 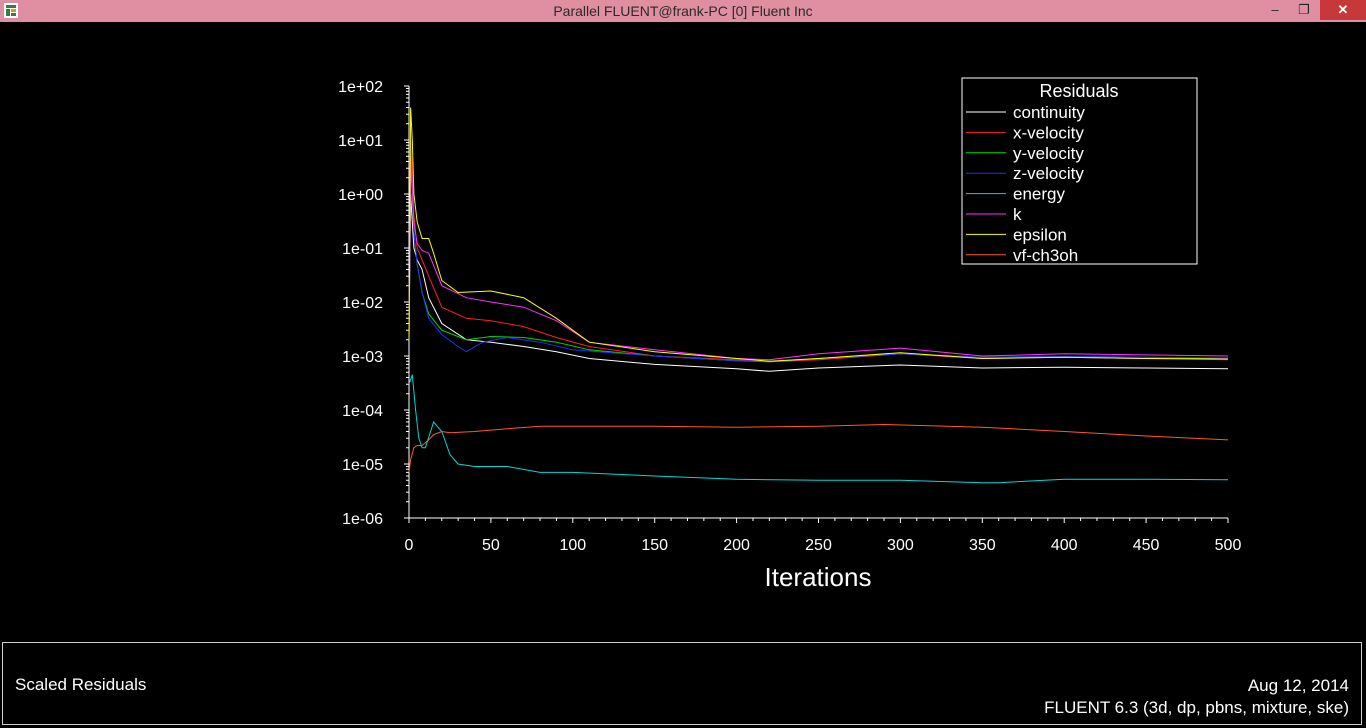 What do you see at coordinates (1298, 685) in the screenshot?
I see `date-label: Aug 12, 2014` at bounding box center [1298, 685].